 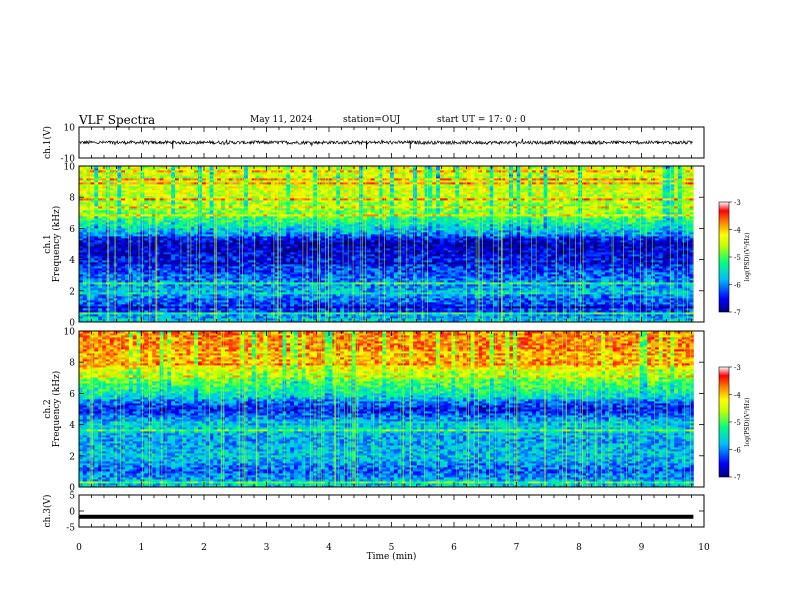 I want to click on y-axis-label: ch.1(V), so click(x=47, y=142).